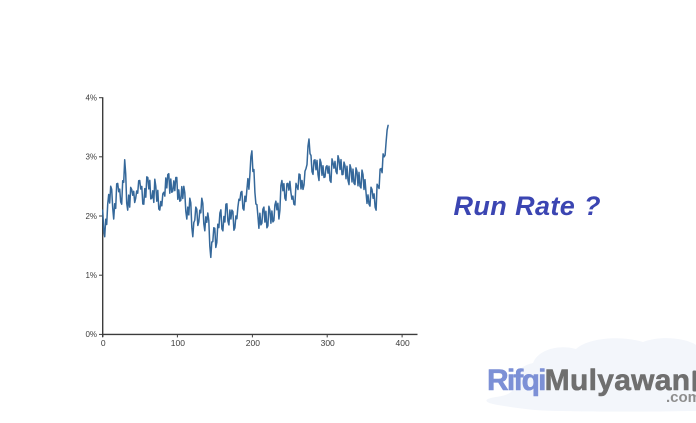  I want to click on svg-text: 3%, so click(91, 157).